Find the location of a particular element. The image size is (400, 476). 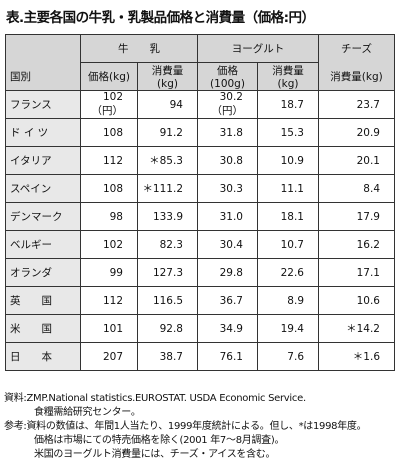

table-row: オランダ 99 127.3 29.8 22.6 17.1 is located at coordinates (200, 272).